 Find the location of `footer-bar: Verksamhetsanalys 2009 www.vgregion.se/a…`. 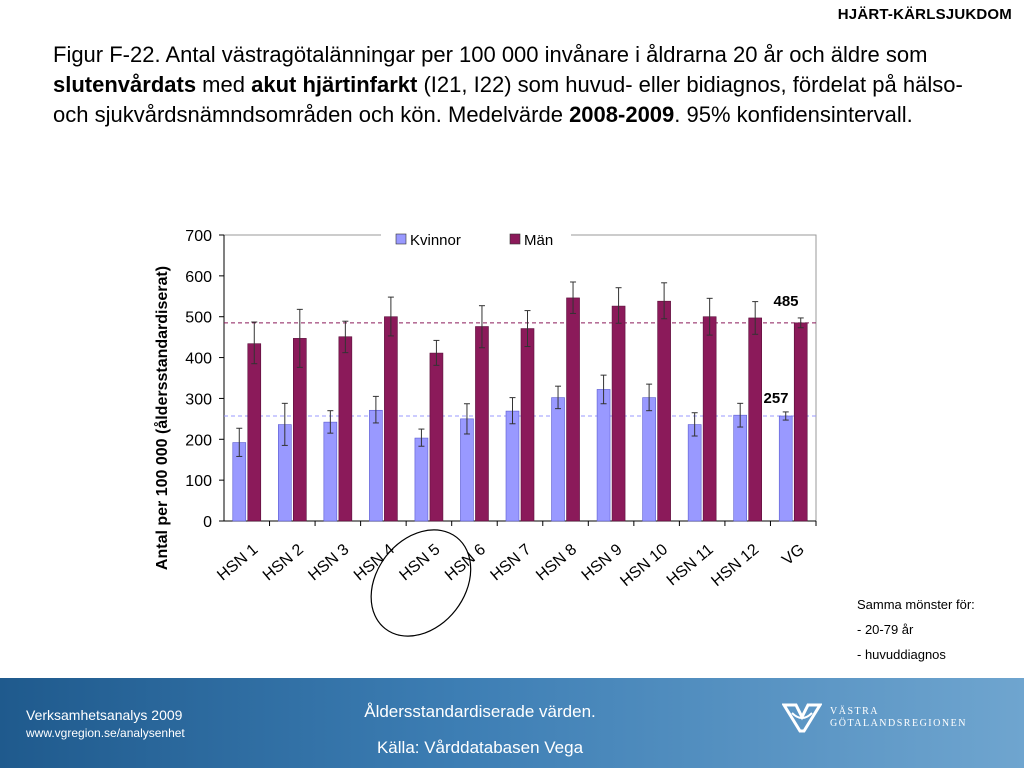

footer-bar: Verksamhetsanalys 2009 www.vgregion.se/a… is located at coordinates (512, 723).